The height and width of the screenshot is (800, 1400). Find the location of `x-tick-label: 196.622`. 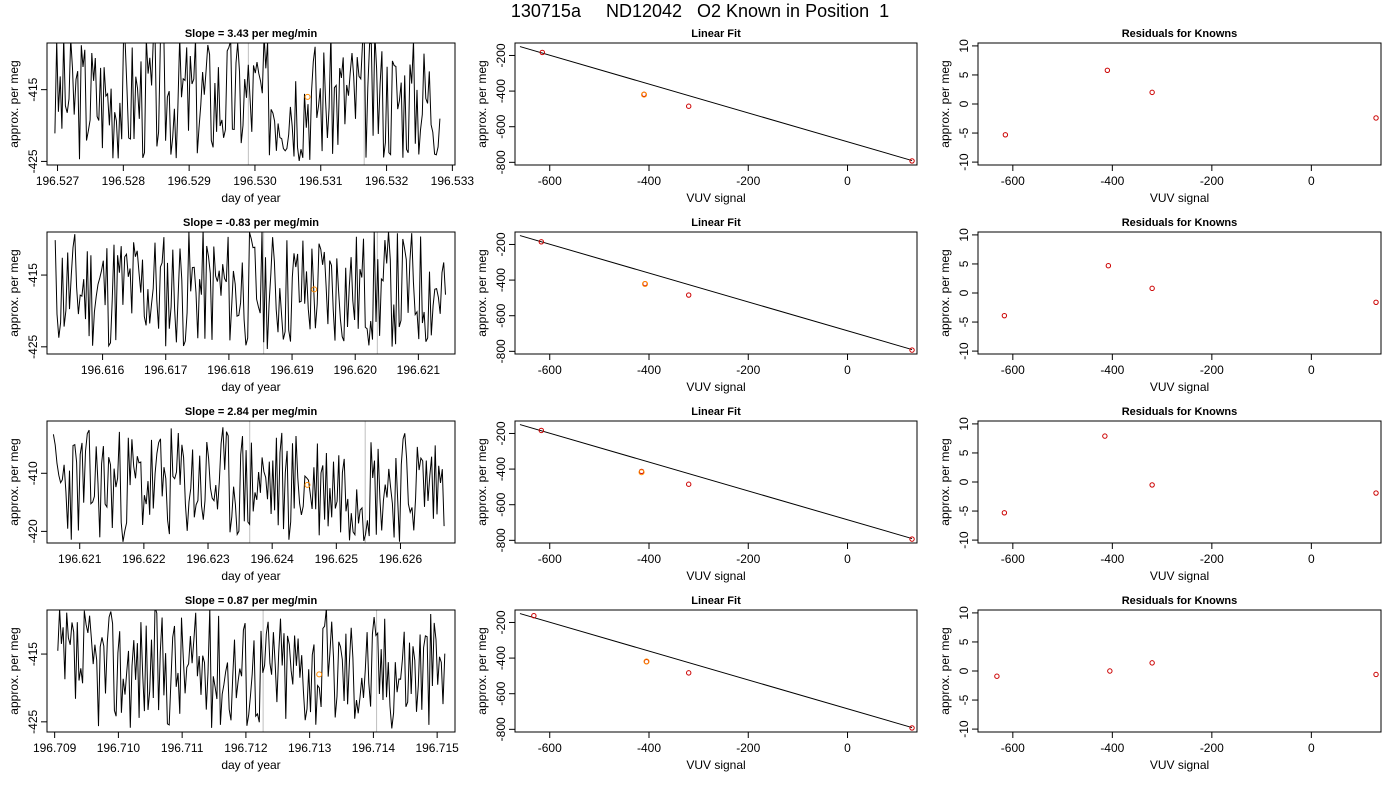

x-tick-label: 196.622 is located at coordinates (144, 559).